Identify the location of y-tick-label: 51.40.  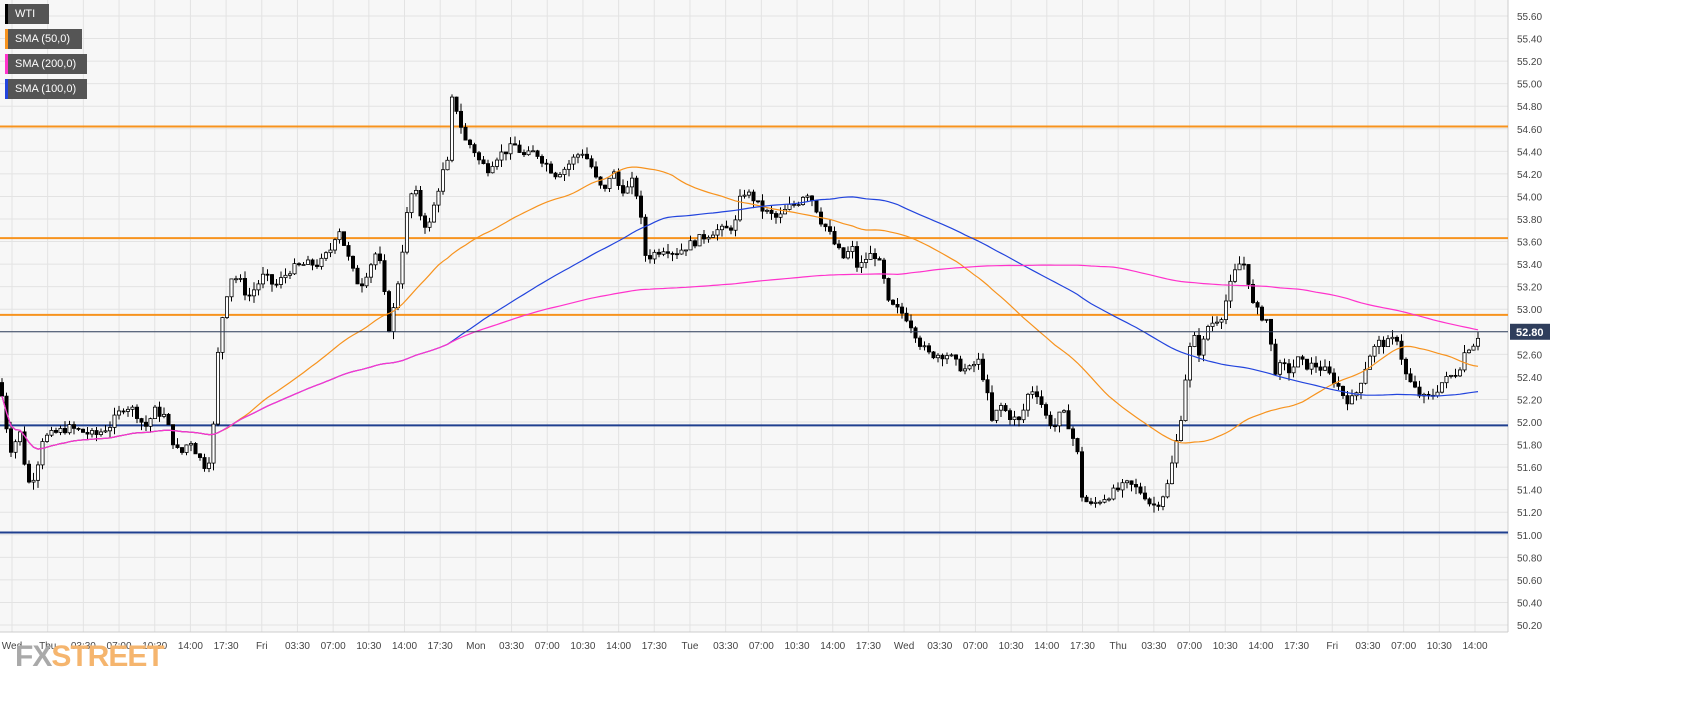
(1529, 491).